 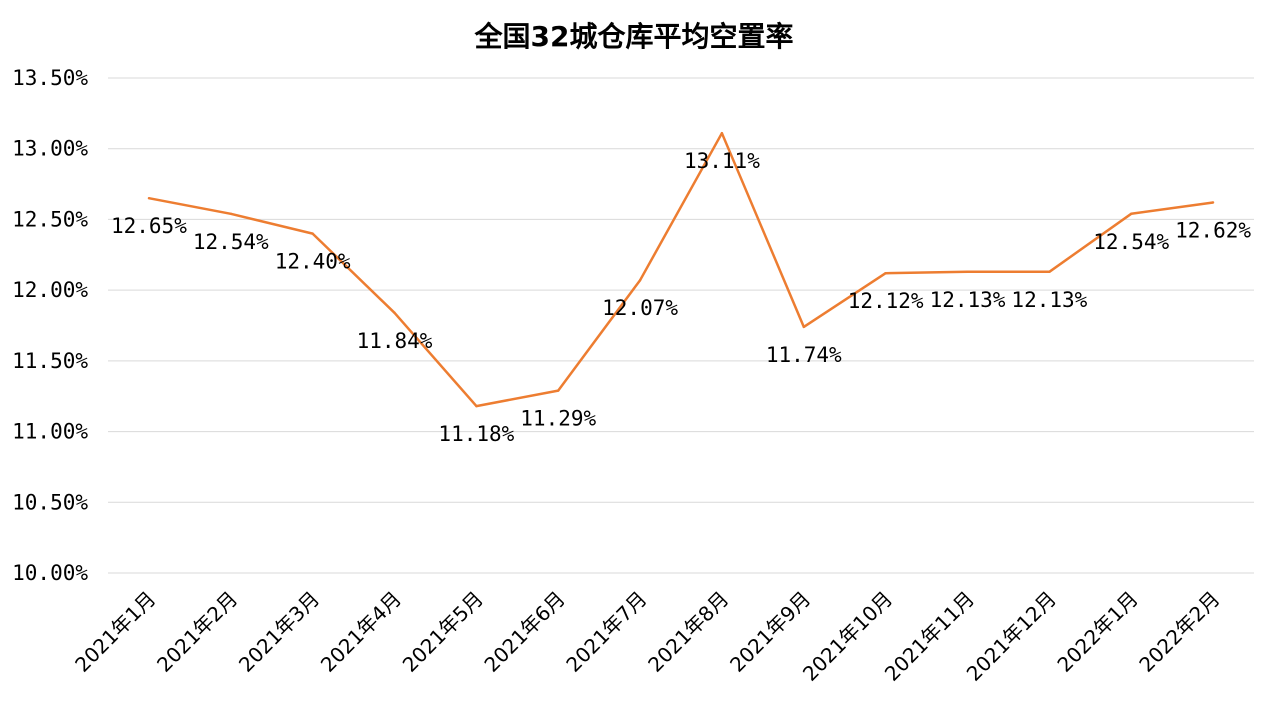 I want to click on x-tick-label: 2021年5月, so click(x=443, y=632).